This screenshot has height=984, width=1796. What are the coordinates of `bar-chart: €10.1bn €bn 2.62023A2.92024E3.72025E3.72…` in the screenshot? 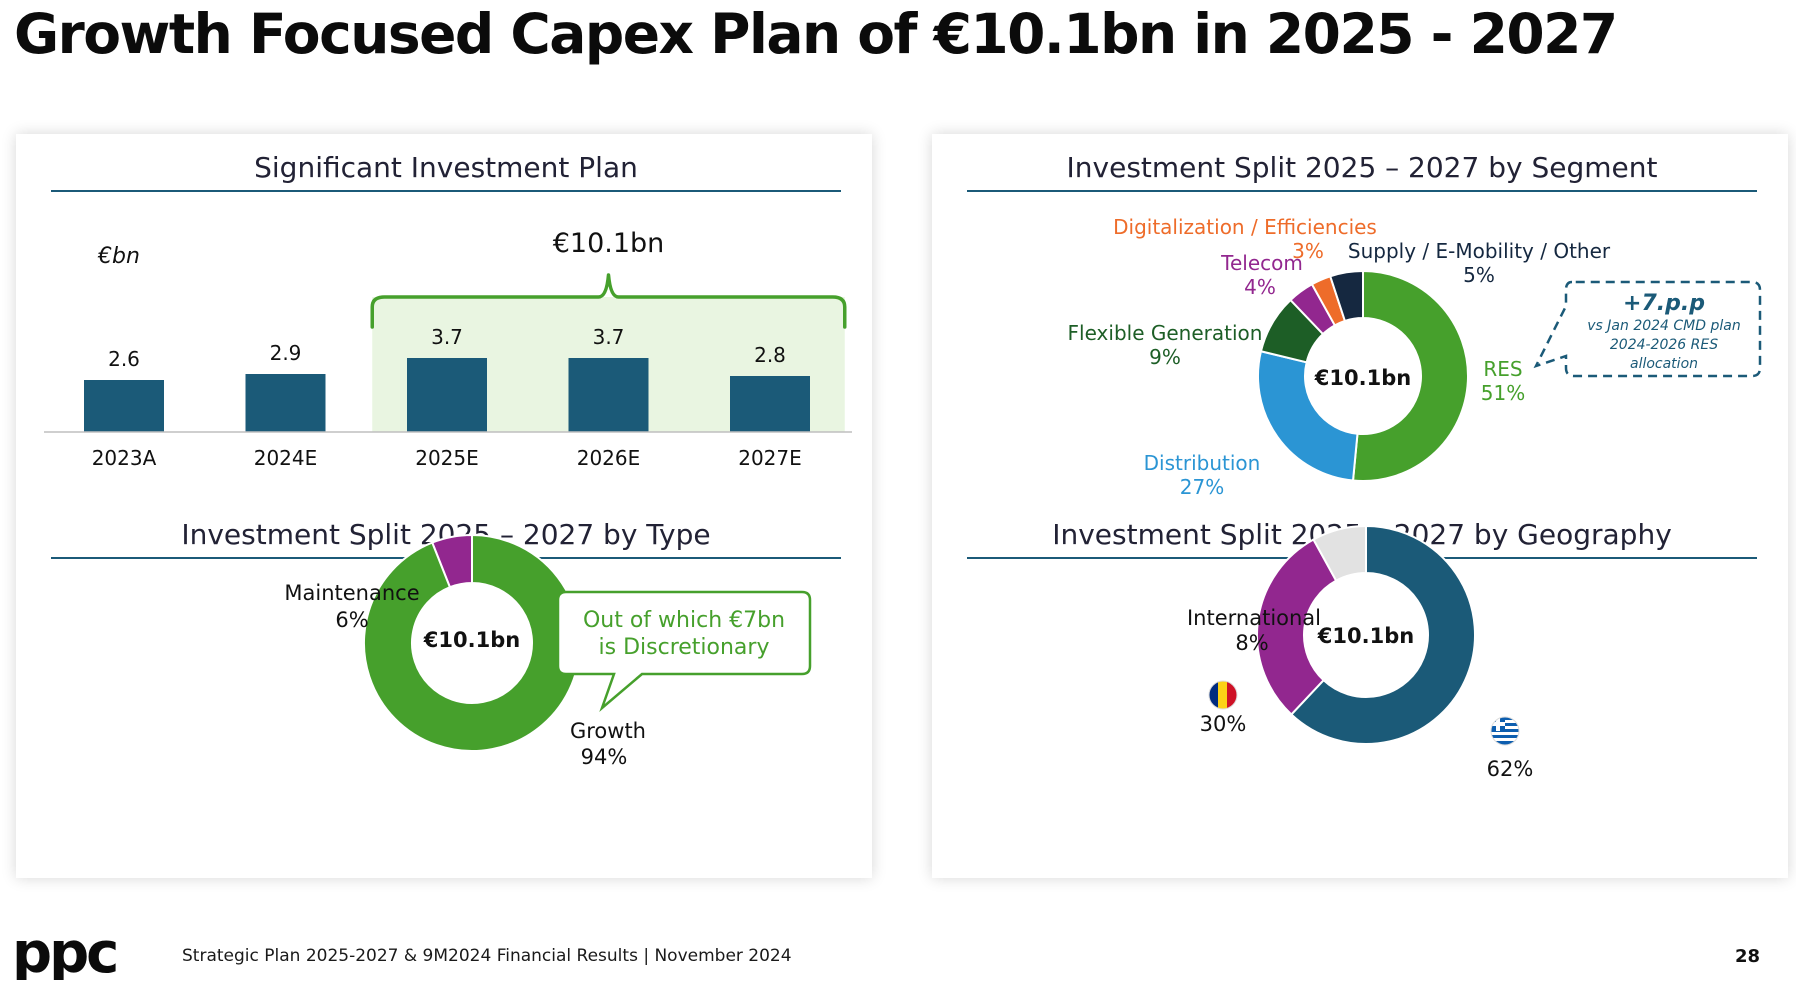 It's located at (448, 349).